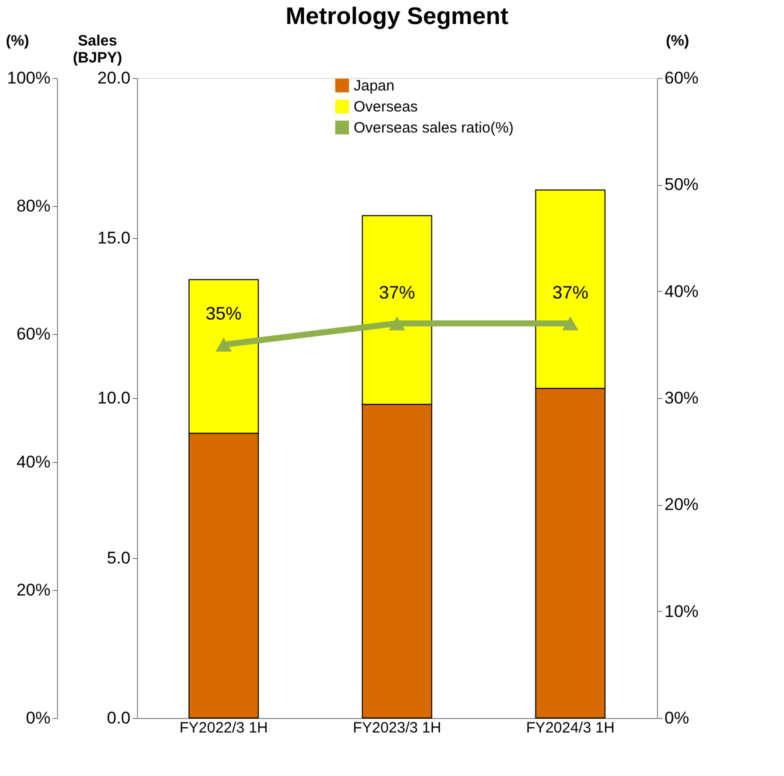  Describe the element at coordinates (33, 334) in the screenshot. I see `y3-tick-label: 60%` at that location.